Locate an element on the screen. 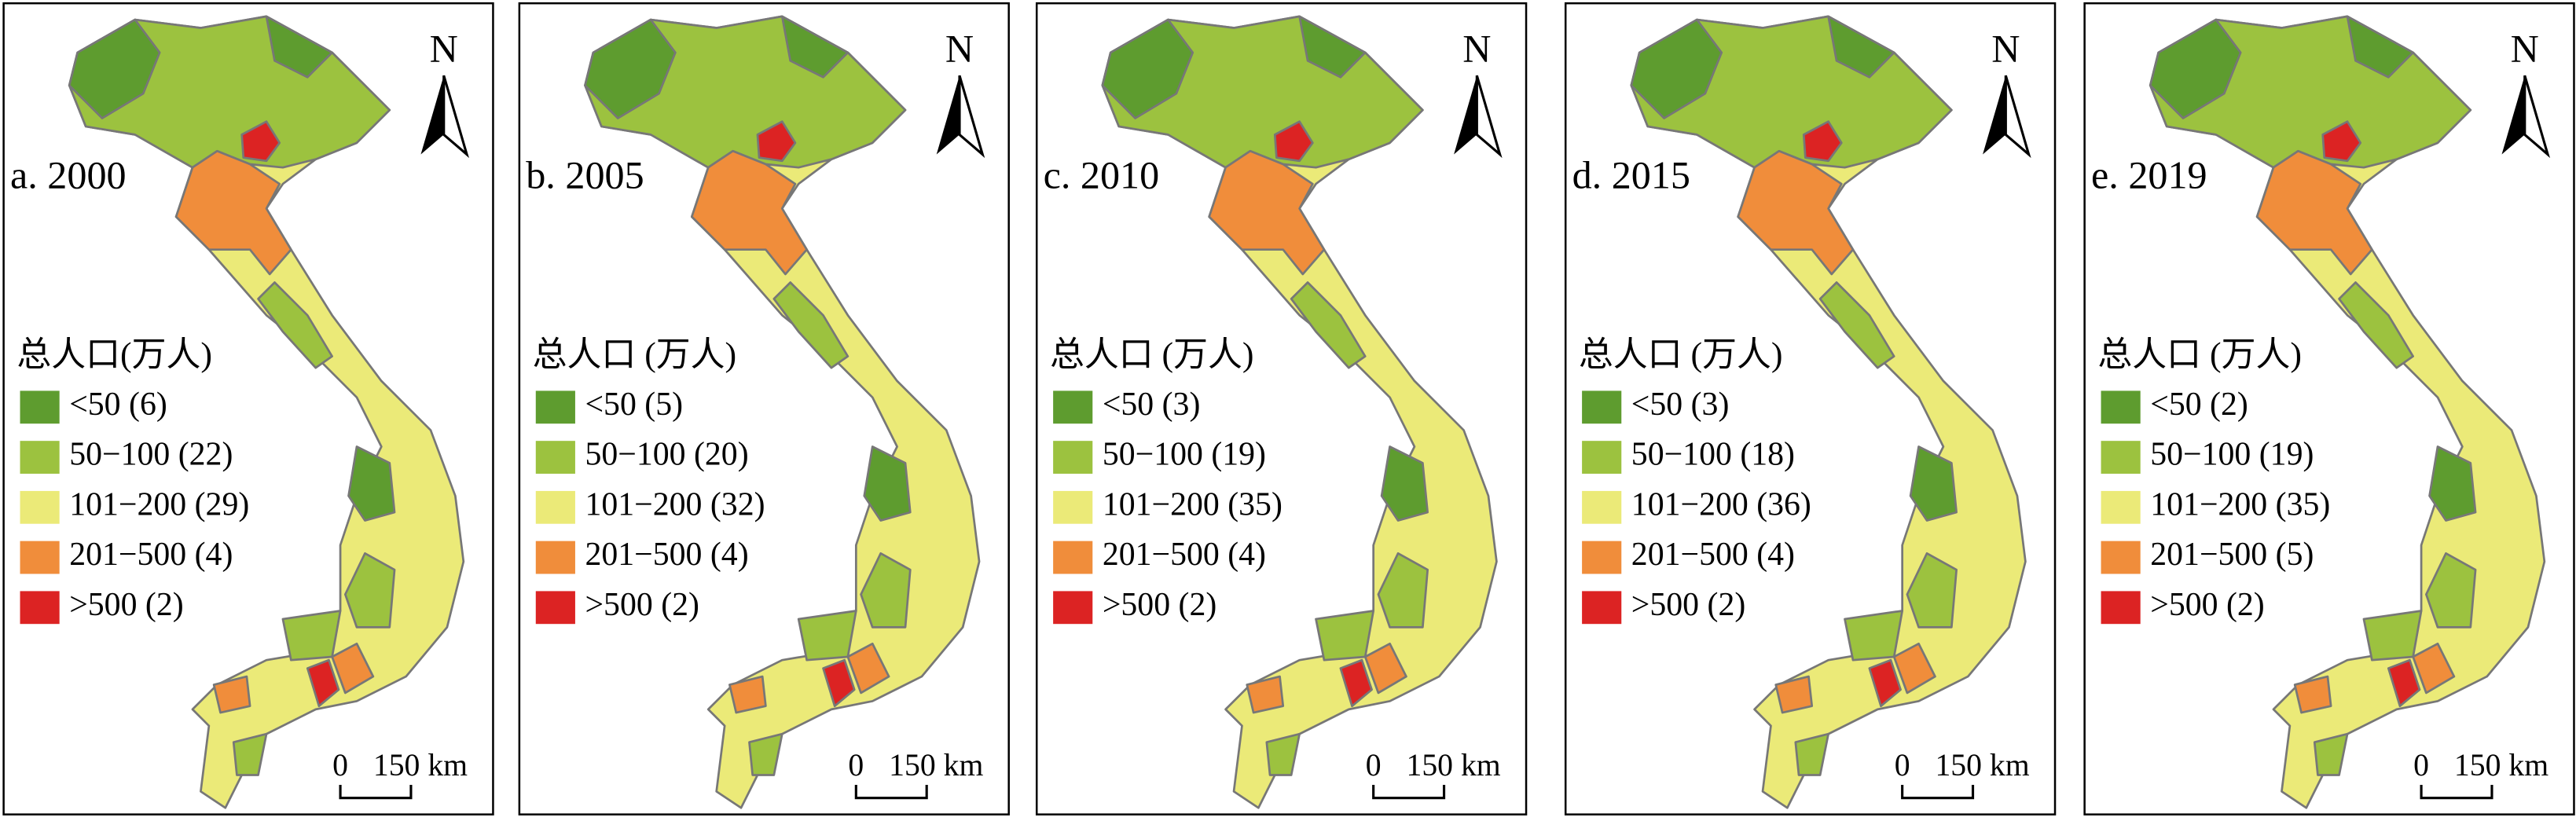 The image size is (2576, 821). panel-title: c. 2010 is located at coordinates (1102, 174).